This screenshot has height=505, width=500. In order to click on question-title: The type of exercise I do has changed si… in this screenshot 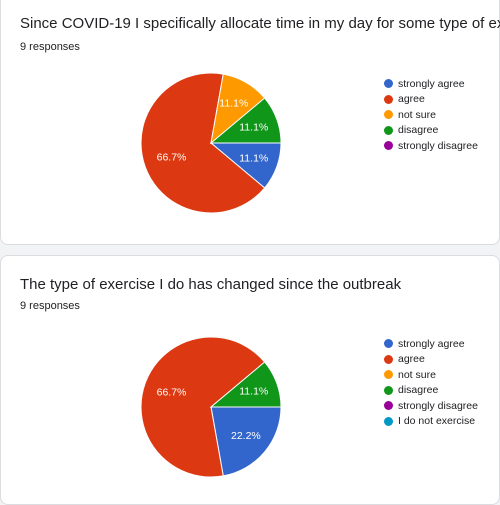, I will do `click(211, 284)`.